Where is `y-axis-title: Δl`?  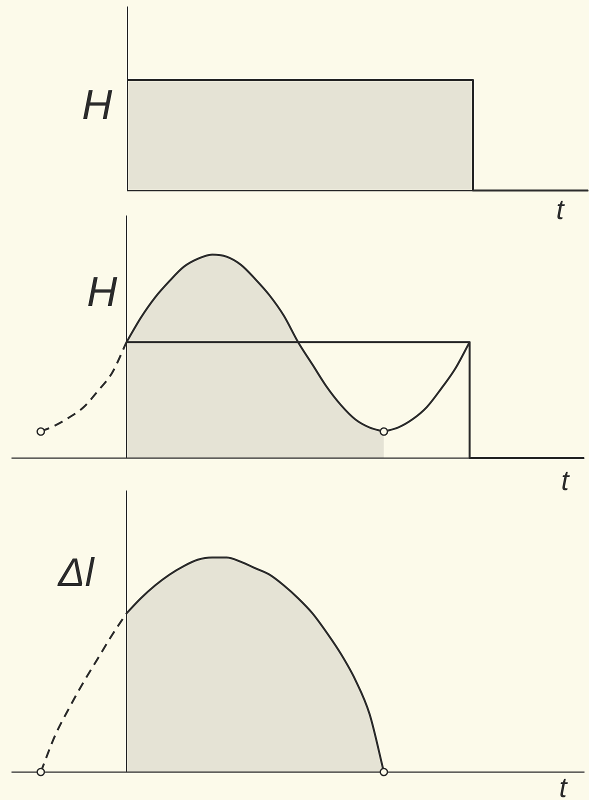 y-axis-title: Δl is located at coordinates (76, 573).